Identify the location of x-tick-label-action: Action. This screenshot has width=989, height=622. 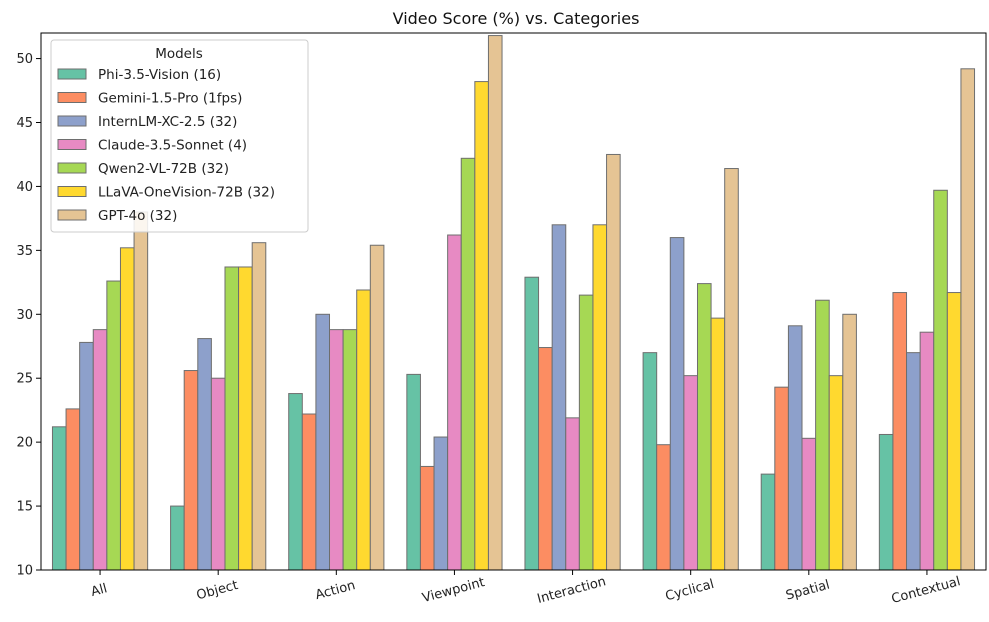
(335, 590).